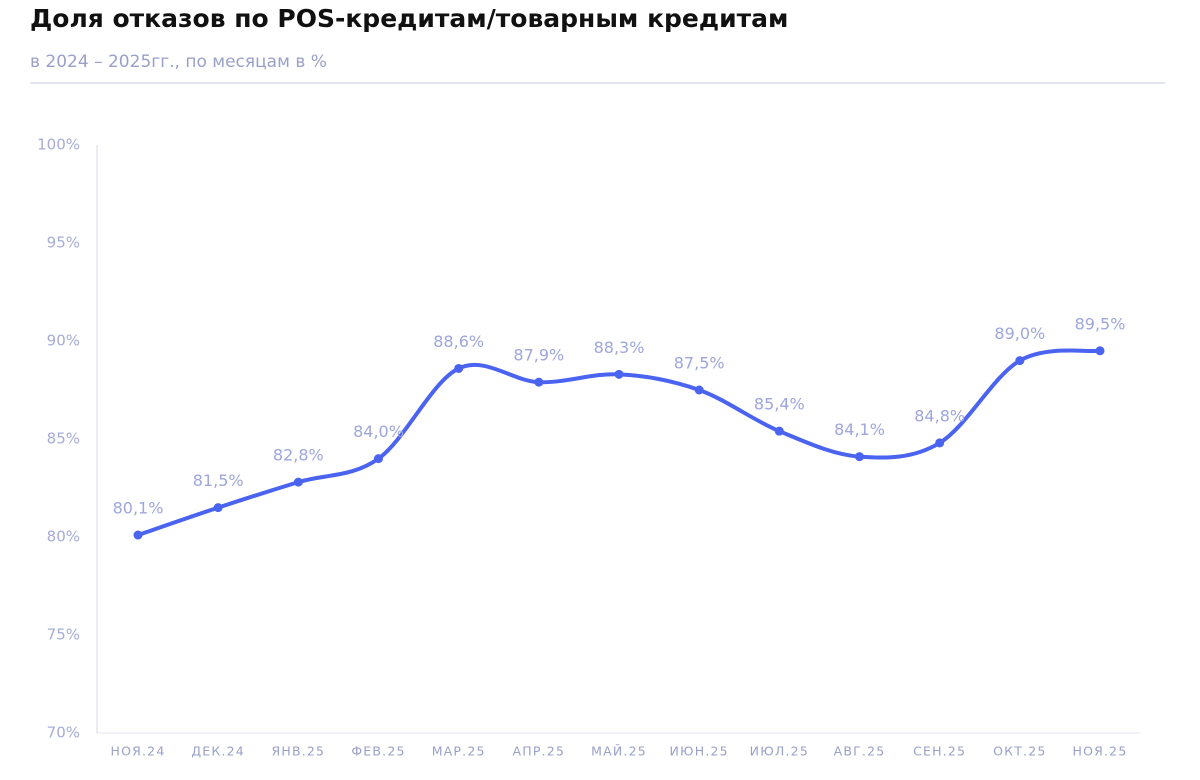 The image size is (1200, 780). I want to click on value-label: 89,0%, so click(1019, 333).